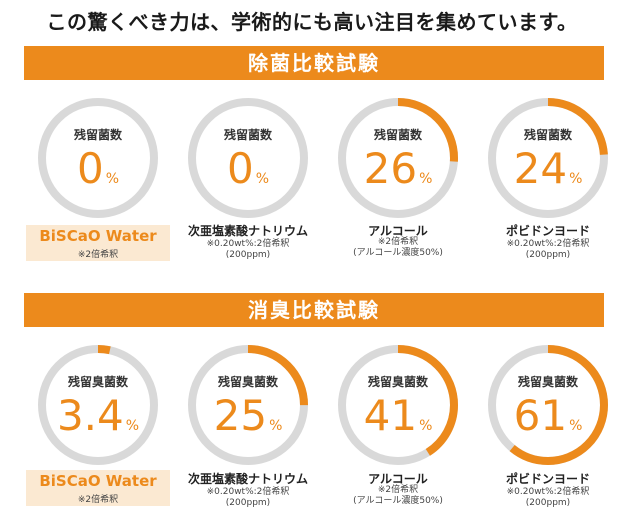 The image size is (624, 526). Describe the element at coordinates (312, 22) in the screenshot. I see `page-headline: この驚くべき力は、学術的にも高い注目を集めています。` at that location.